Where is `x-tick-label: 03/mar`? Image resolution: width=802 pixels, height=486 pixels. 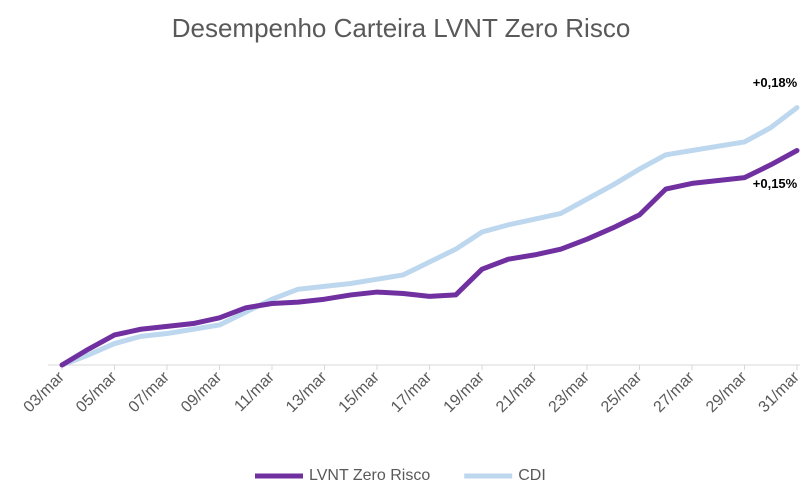
x-tick-label: 03/mar is located at coordinates (45, 392).